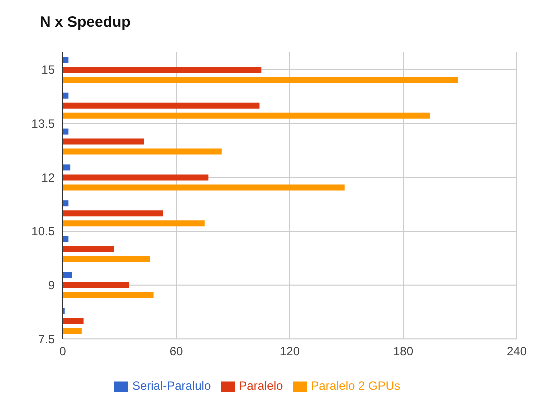 This screenshot has width=545, height=410. Describe the element at coordinates (172, 386) in the screenshot. I see `legend-label: Serial-Paralulo` at that location.